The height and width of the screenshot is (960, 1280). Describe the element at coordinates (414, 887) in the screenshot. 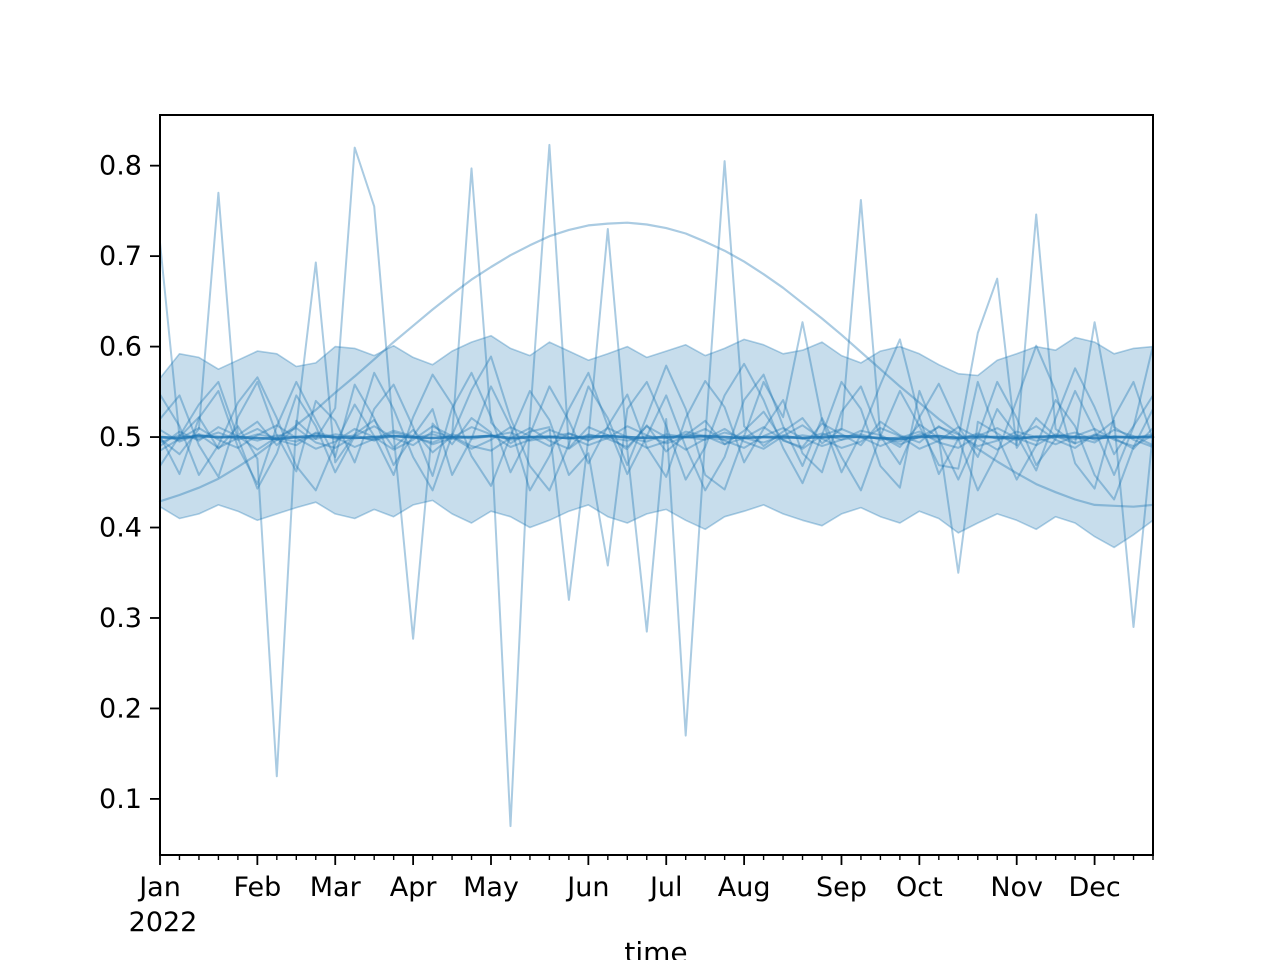

I see `x-tick-label: Apr` at that location.